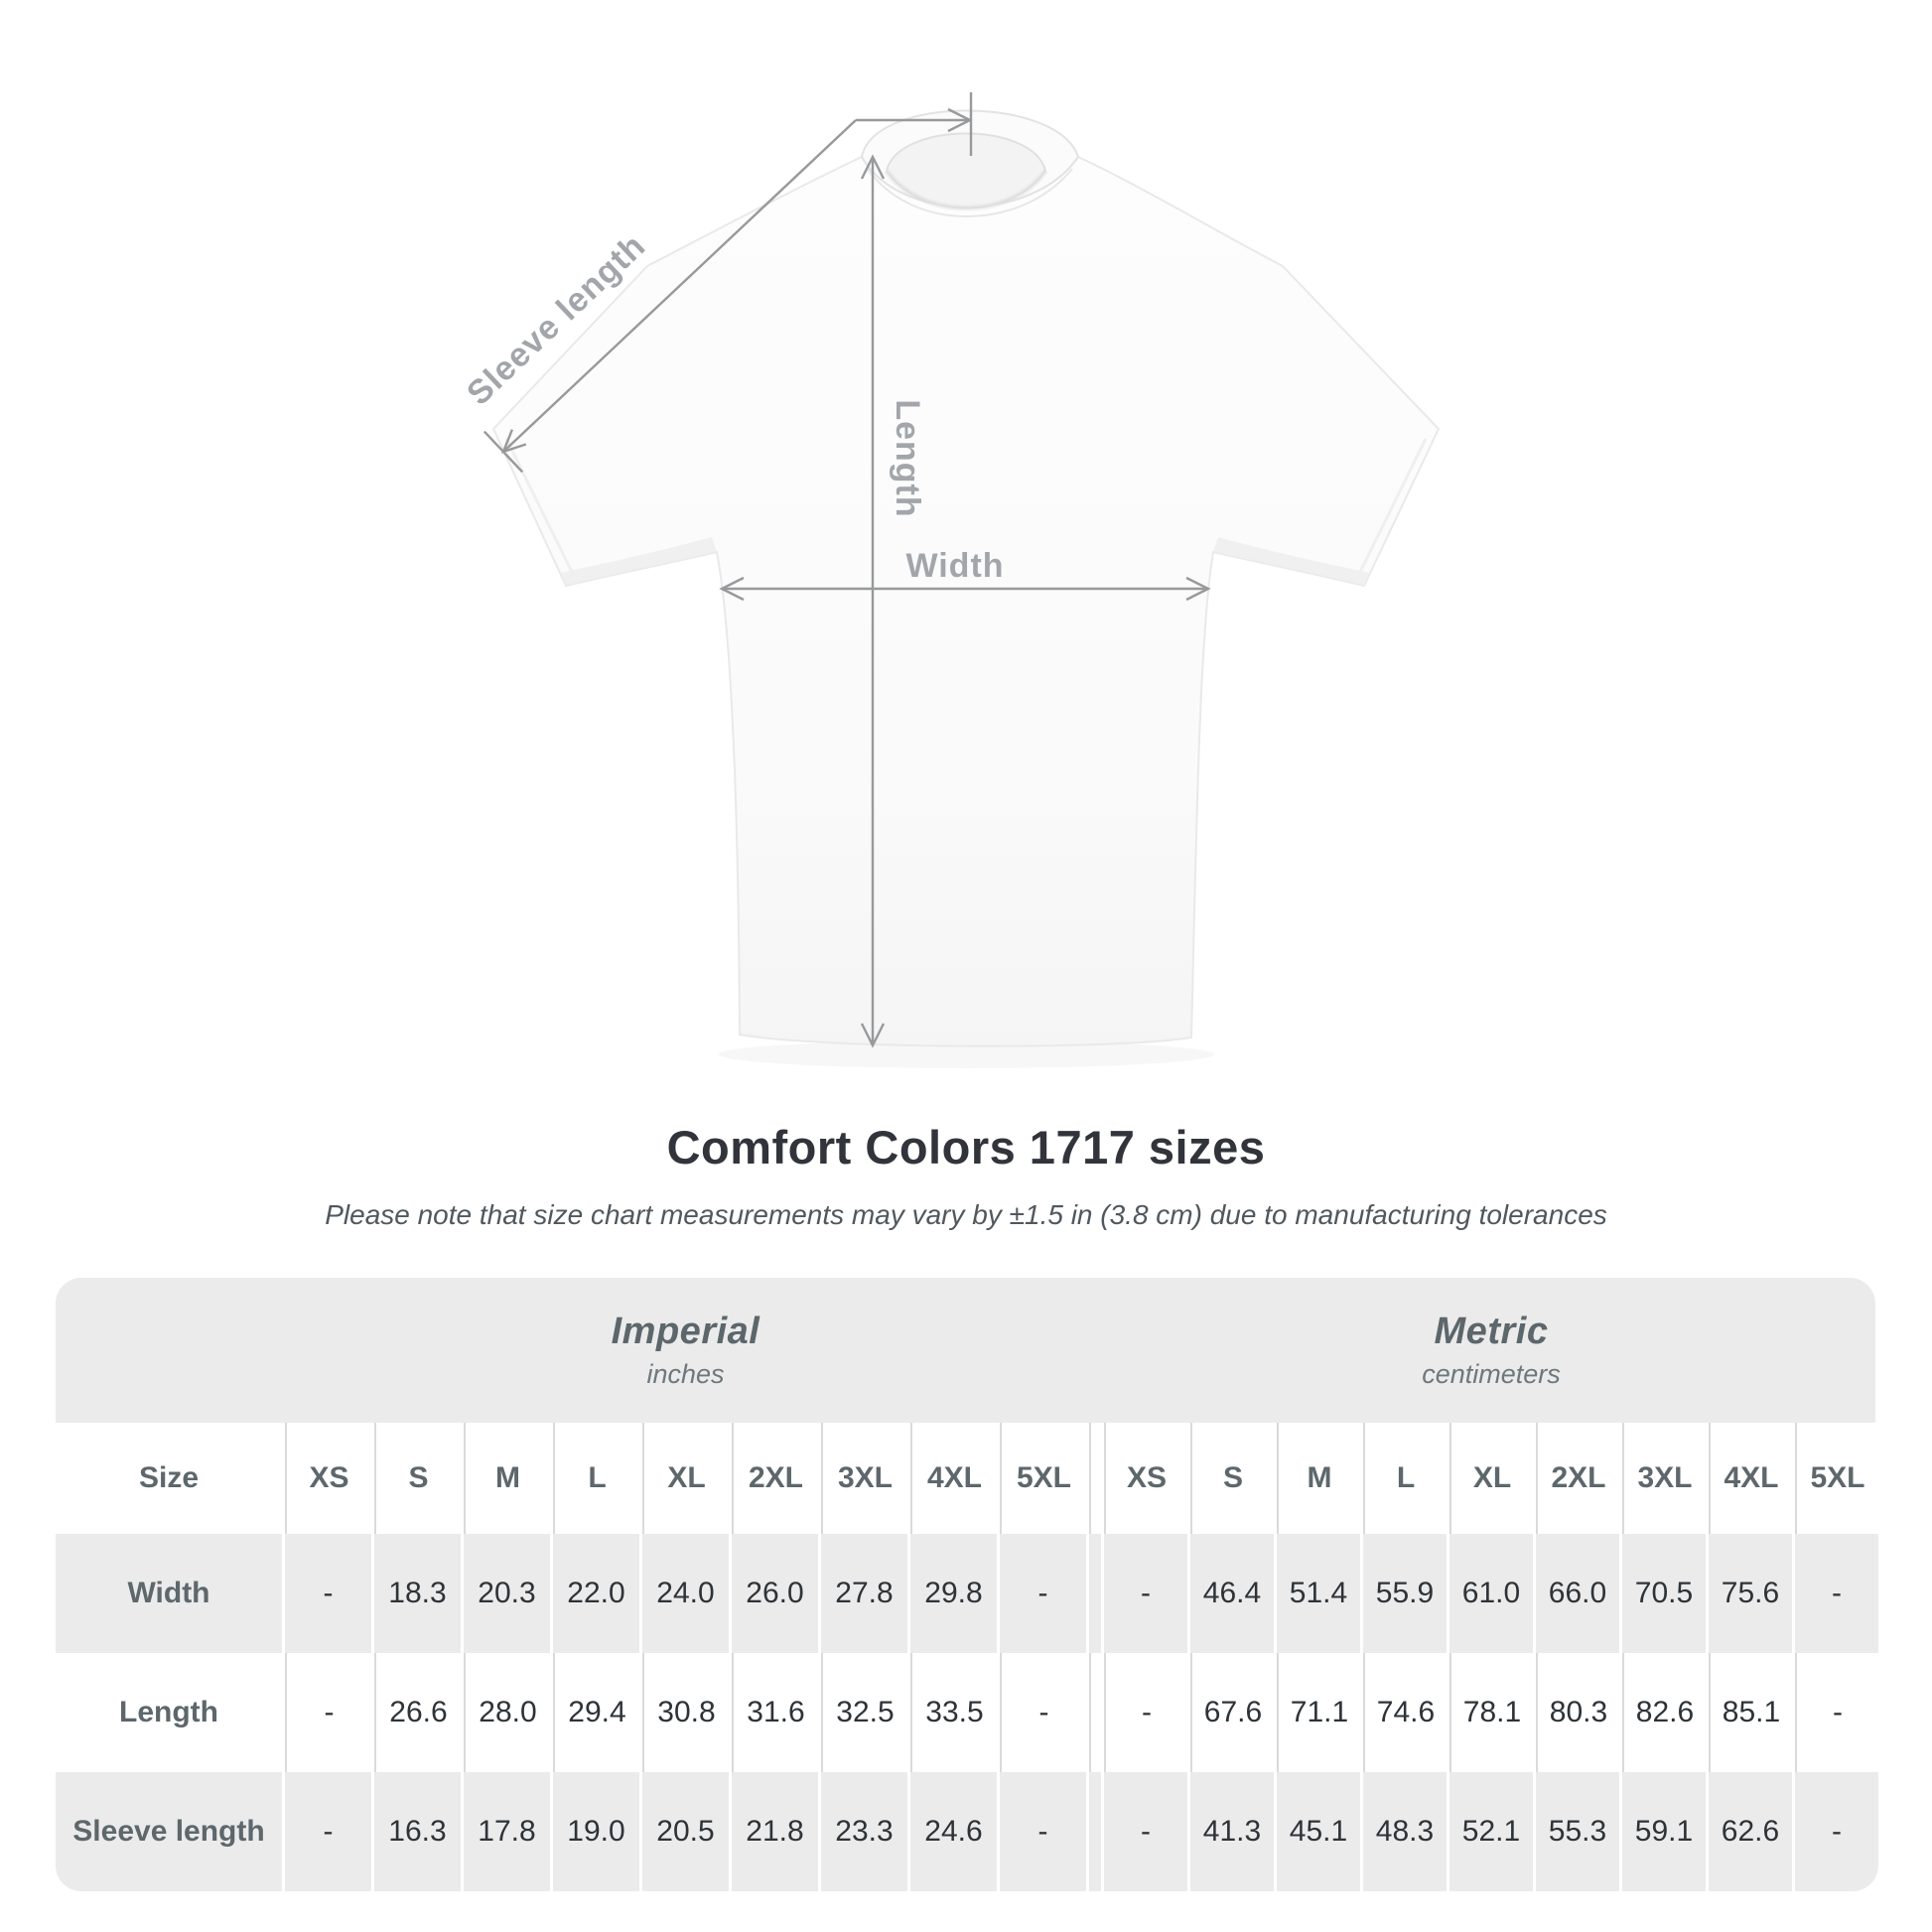 The width and height of the screenshot is (1932, 1932). Describe the element at coordinates (1232, 1831) in the screenshot. I see `table-cell: 41.3` at that location.